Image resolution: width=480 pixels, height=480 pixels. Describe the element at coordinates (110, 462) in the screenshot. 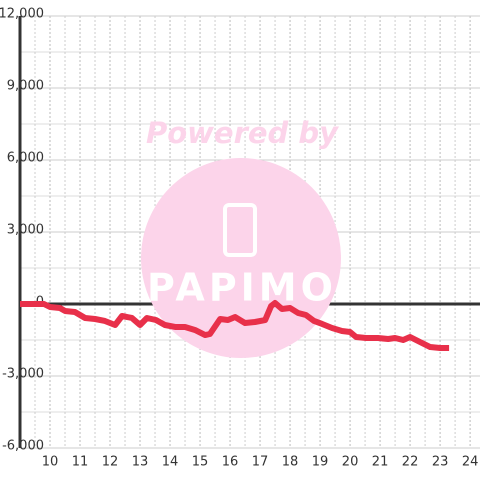

I see `x-tick-label: 12` at that location.